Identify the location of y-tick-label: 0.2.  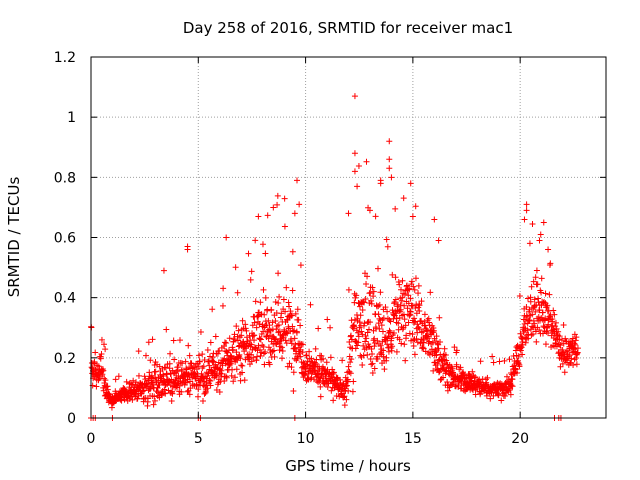
(65, 359).